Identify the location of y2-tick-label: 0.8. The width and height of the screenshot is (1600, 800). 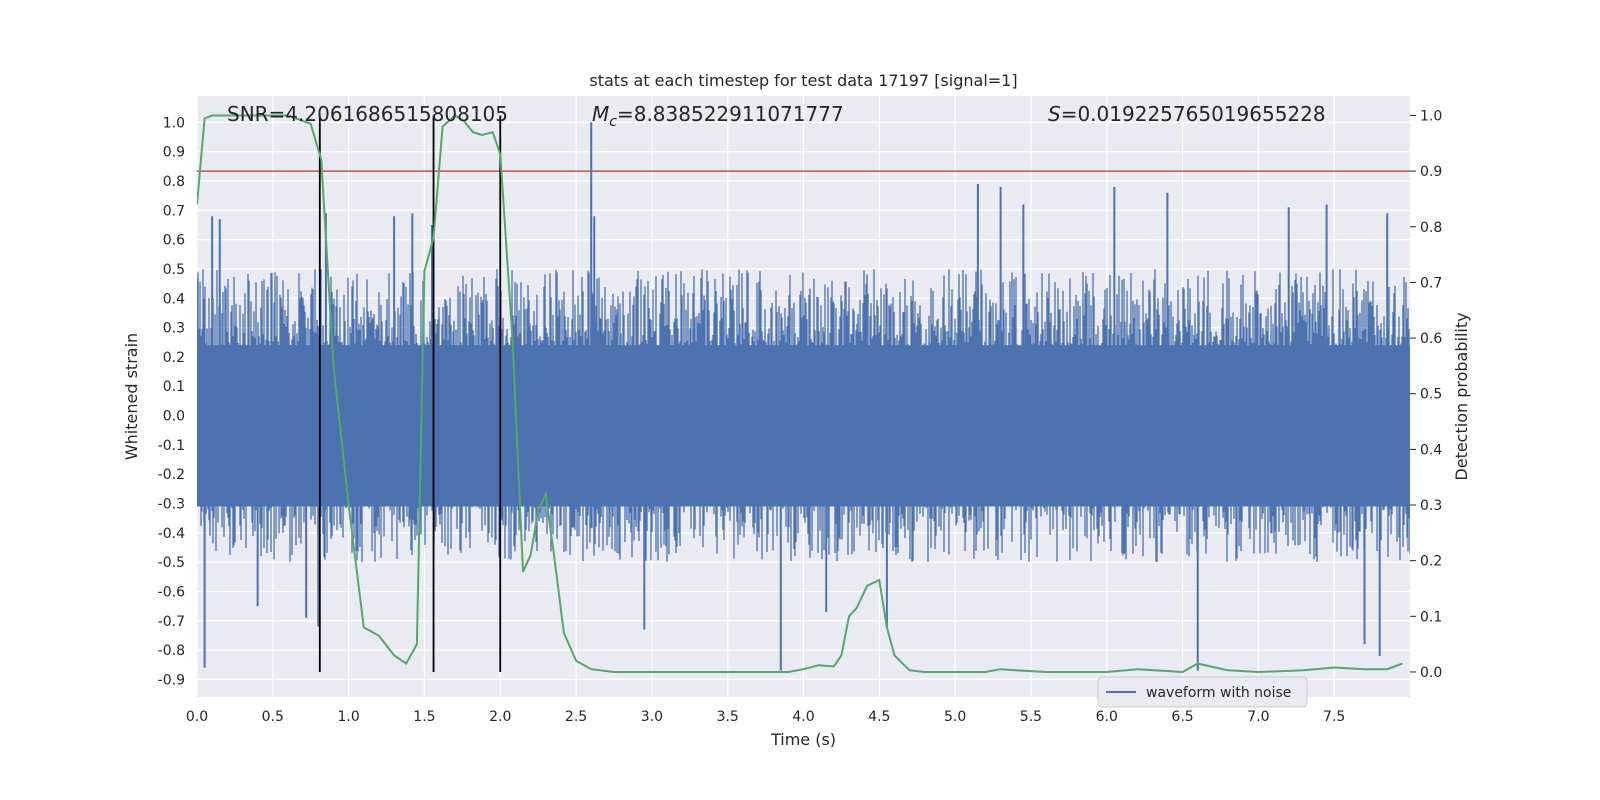
(1431, 228).